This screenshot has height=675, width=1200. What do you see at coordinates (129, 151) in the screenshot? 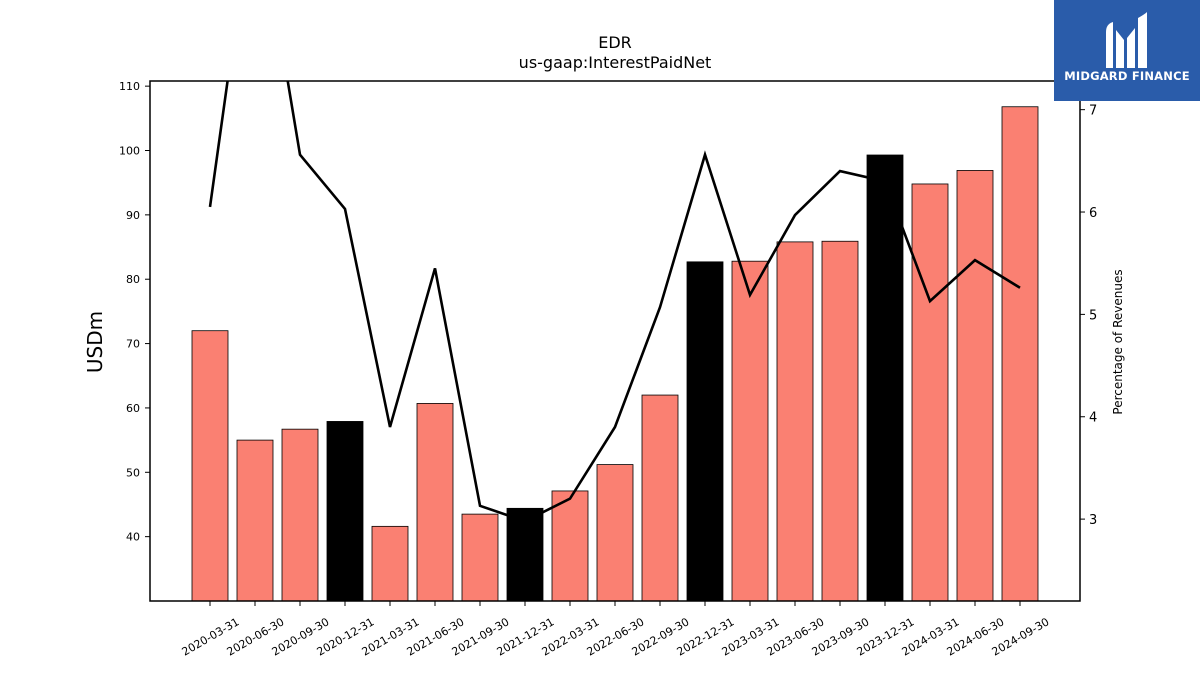
I see `y-tick-label-100: 100` at bounding box center [129, 151].